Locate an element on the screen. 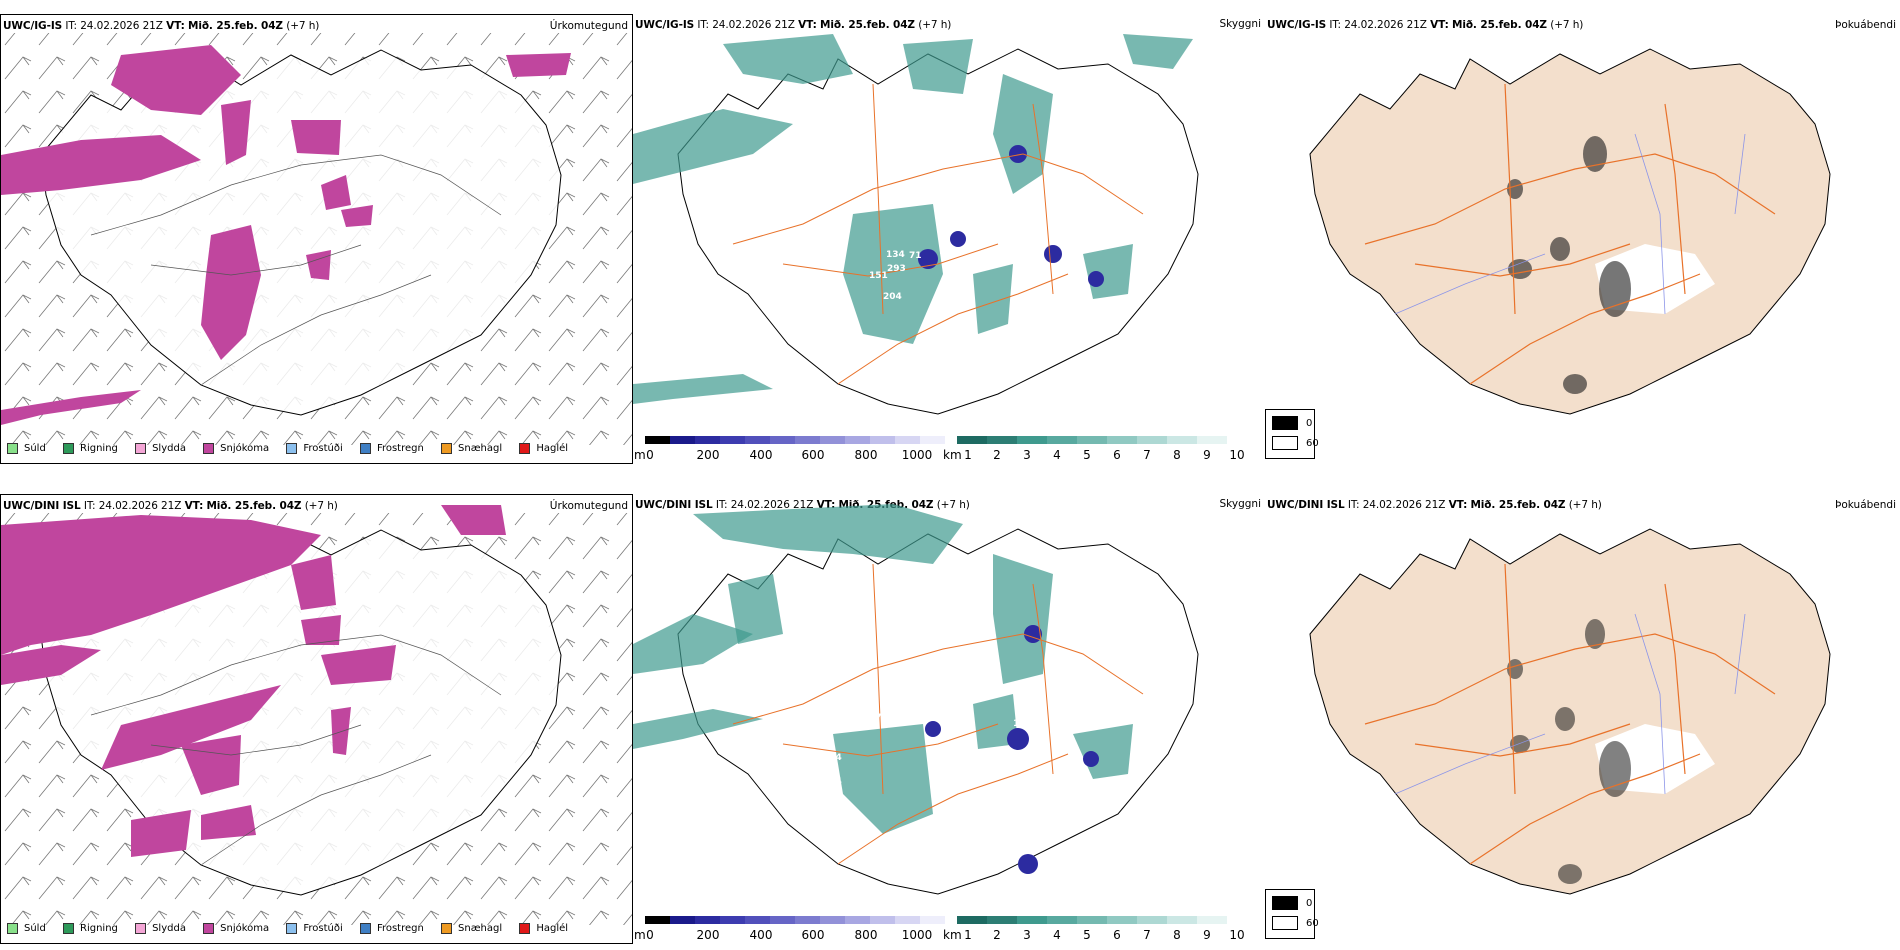 The image size is (1900, 950). cbar-km-tick: 6 is located at coordinates (1117, 455).